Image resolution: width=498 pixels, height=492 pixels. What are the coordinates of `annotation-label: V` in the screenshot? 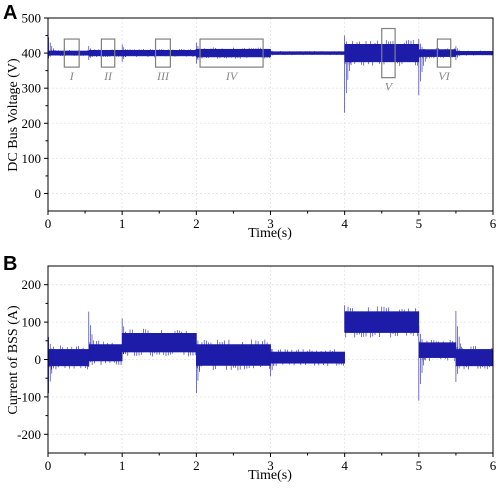 It's located at (389, 87).